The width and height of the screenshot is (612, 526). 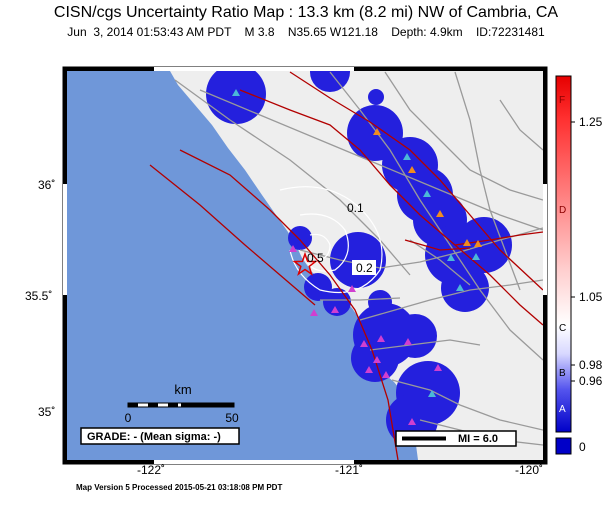 I want to click on colorbar-value: 1.05, so click(x=591, y=297).